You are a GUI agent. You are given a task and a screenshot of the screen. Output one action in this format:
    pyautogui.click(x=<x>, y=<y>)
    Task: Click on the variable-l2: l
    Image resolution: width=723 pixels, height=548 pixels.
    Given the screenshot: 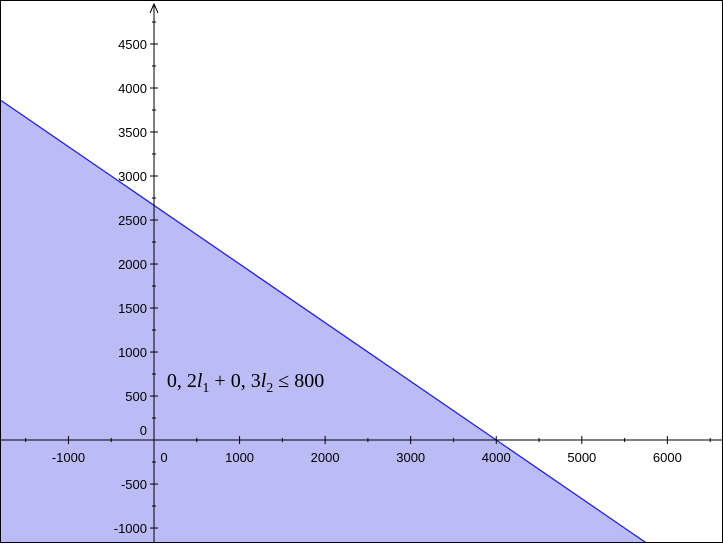 What is the action you would take?
    pyautogui.click(x=264, y=381)
    